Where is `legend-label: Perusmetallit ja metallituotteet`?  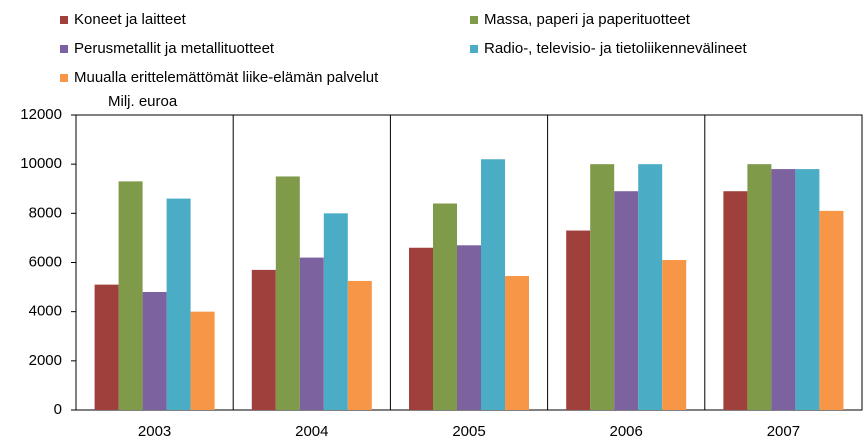 legend-label: Perusmetallit ja metallituotteet is located at coordinates (174, 48).